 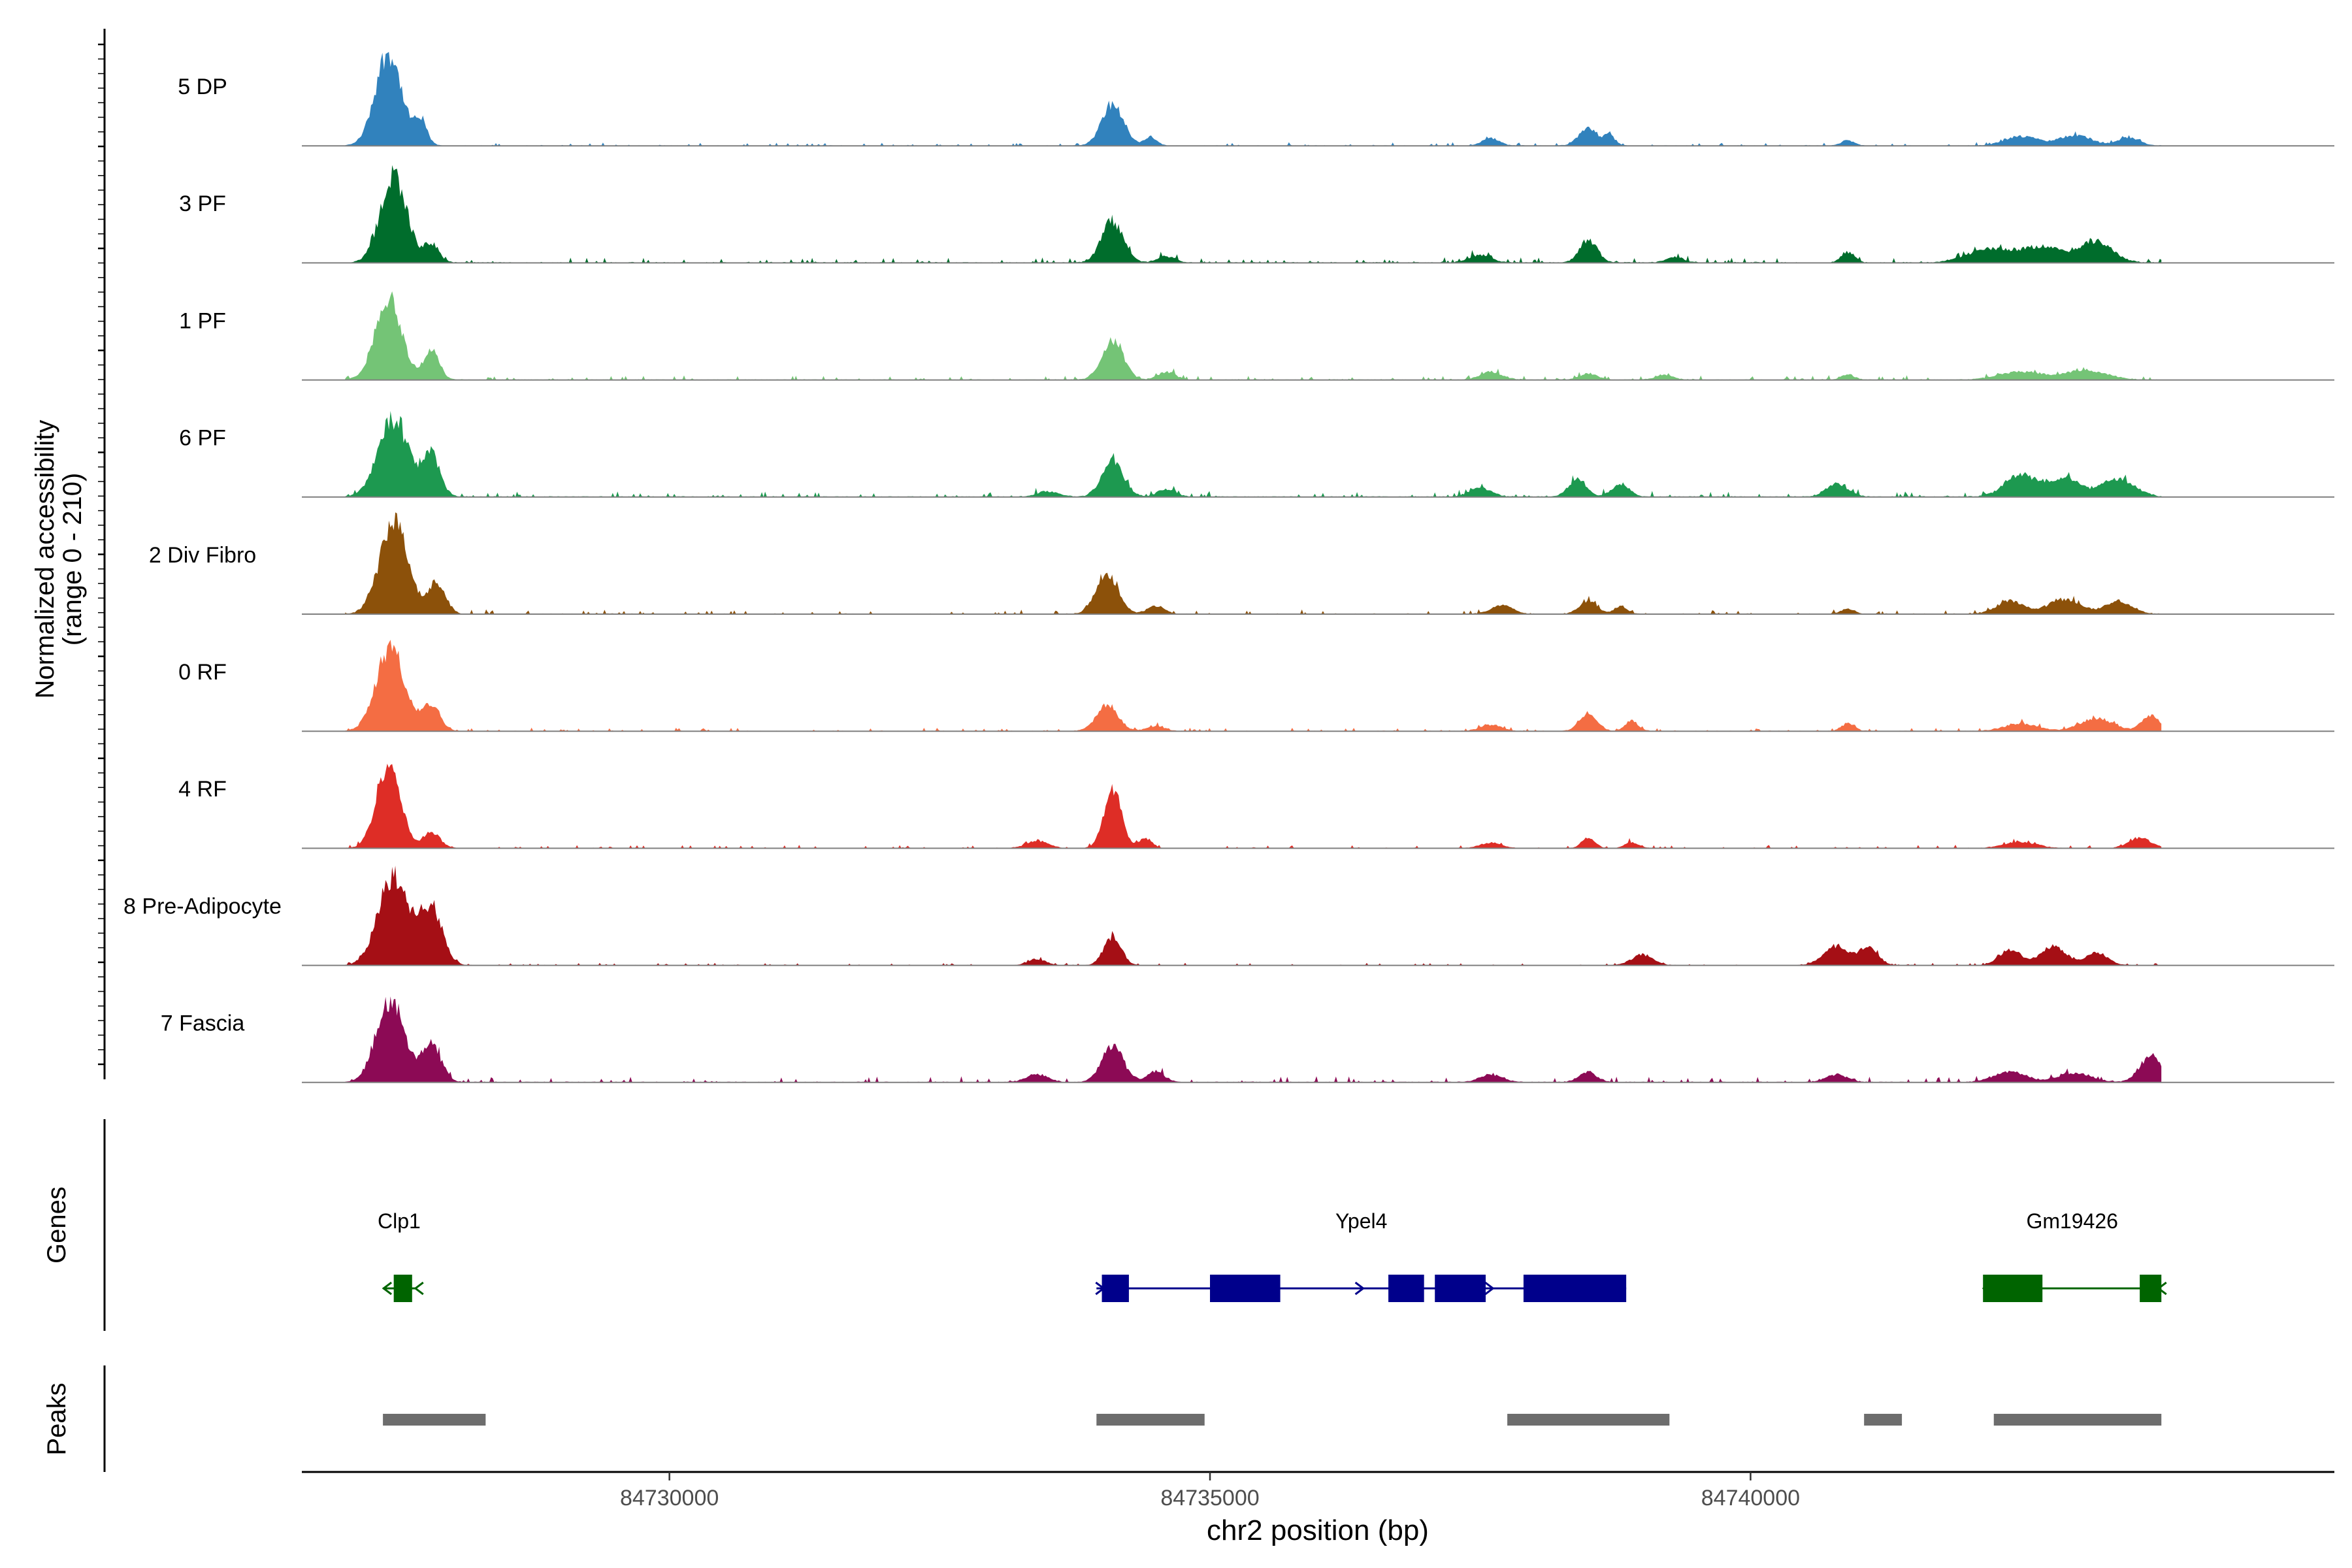 I want to click on genes-panel-label: Genes, so click(x=56, y=1225).